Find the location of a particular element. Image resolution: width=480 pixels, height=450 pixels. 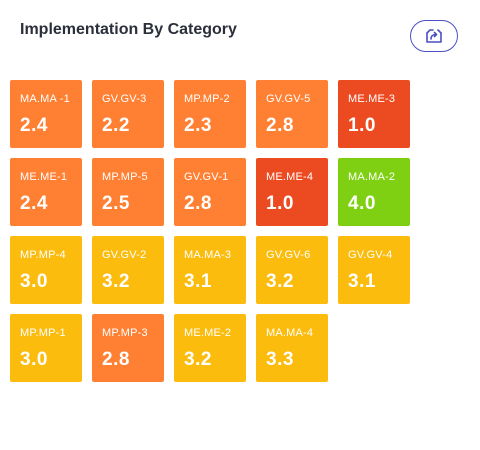

tile-code: MA.MA-4 is located at coordinates (290, 333).